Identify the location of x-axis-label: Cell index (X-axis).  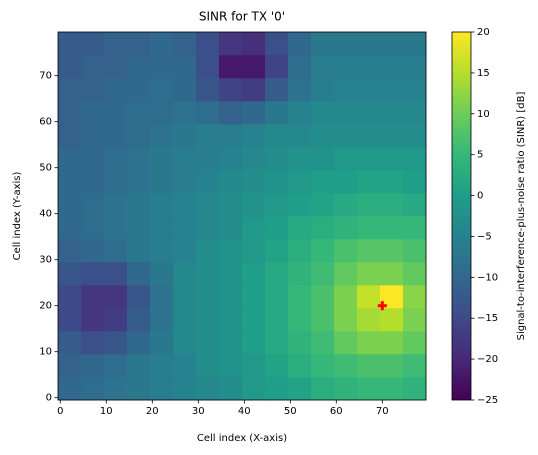
(242, 438).